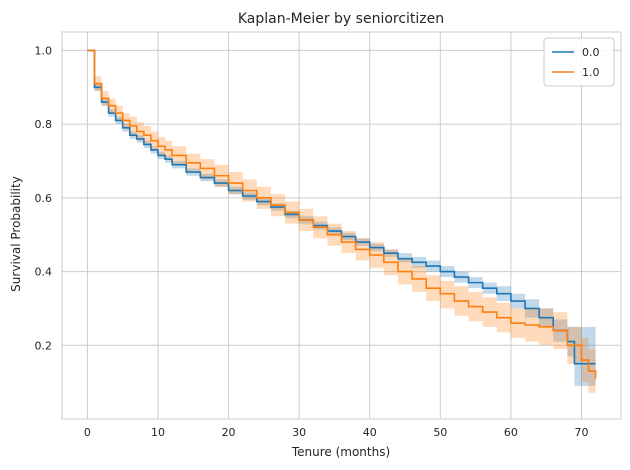 The image size is (630, 470). I want to click on legend-label-1.0: 1.0, so click(591, 72).